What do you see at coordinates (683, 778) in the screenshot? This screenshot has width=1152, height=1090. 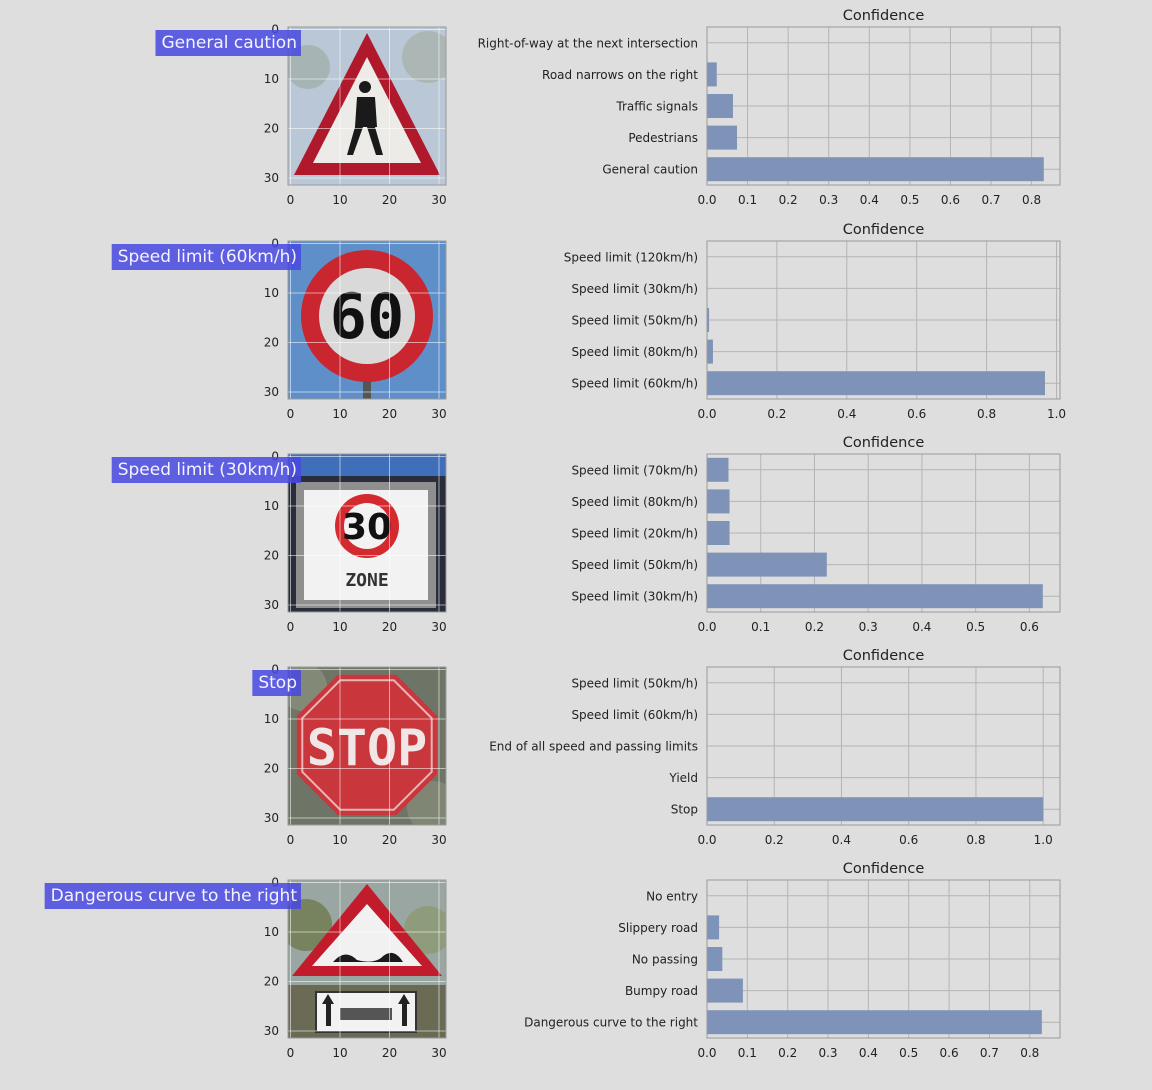 I see `category-label: Yield` at bounding box center [683, 778].